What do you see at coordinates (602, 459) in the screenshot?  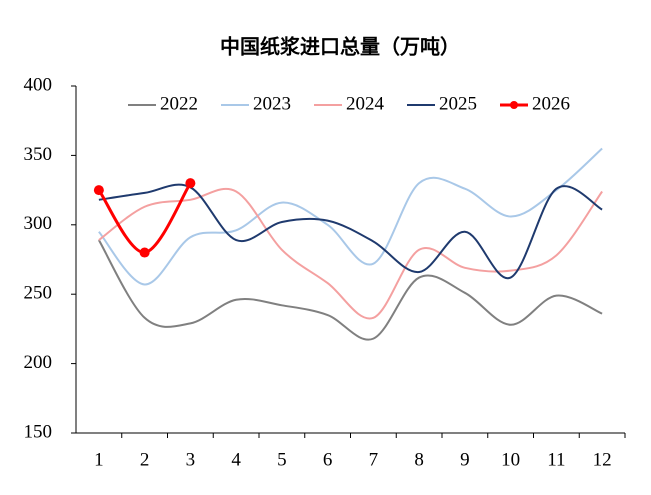 I see `x-tick-label: 12` at bounding box center [602, 459].